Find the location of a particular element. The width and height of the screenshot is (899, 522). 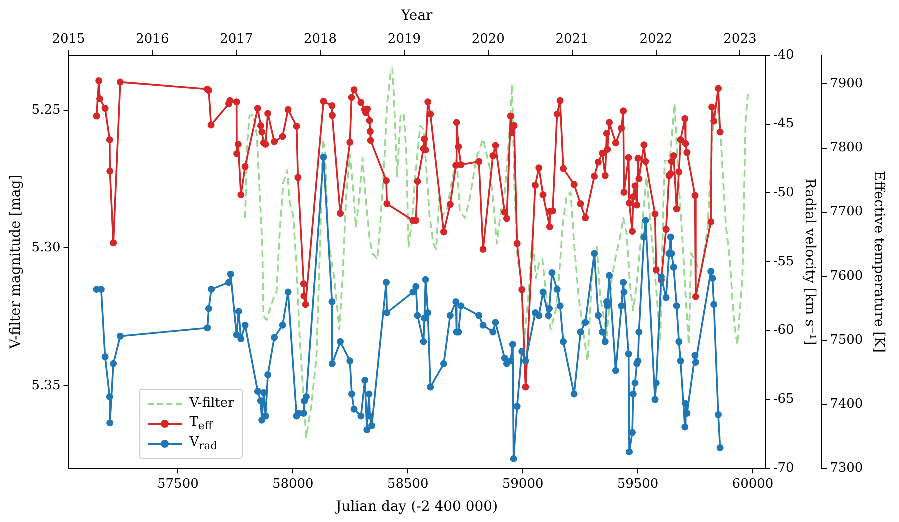

x-tick-label: 60000 is located at coordinates (753, 484).